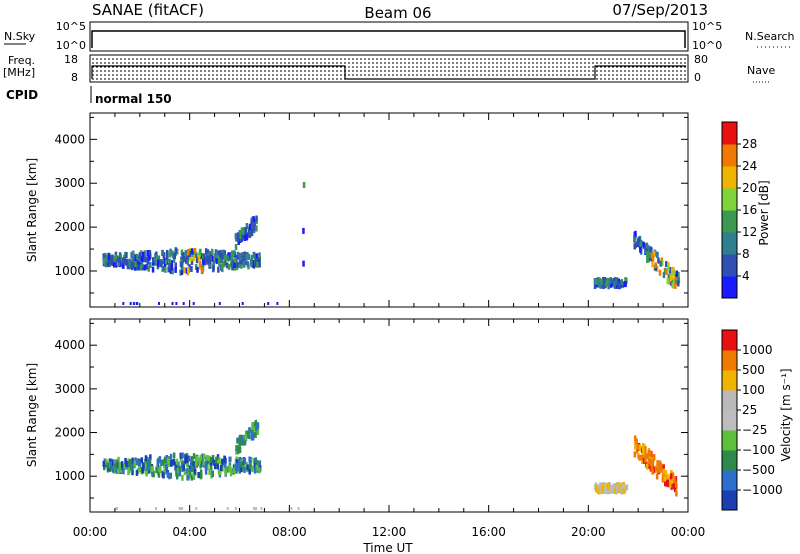 The image size is (800, 554). I want to click on freq-panel: Freq. [MHz] 18 8 80 0 Nave, so click(389, 68).